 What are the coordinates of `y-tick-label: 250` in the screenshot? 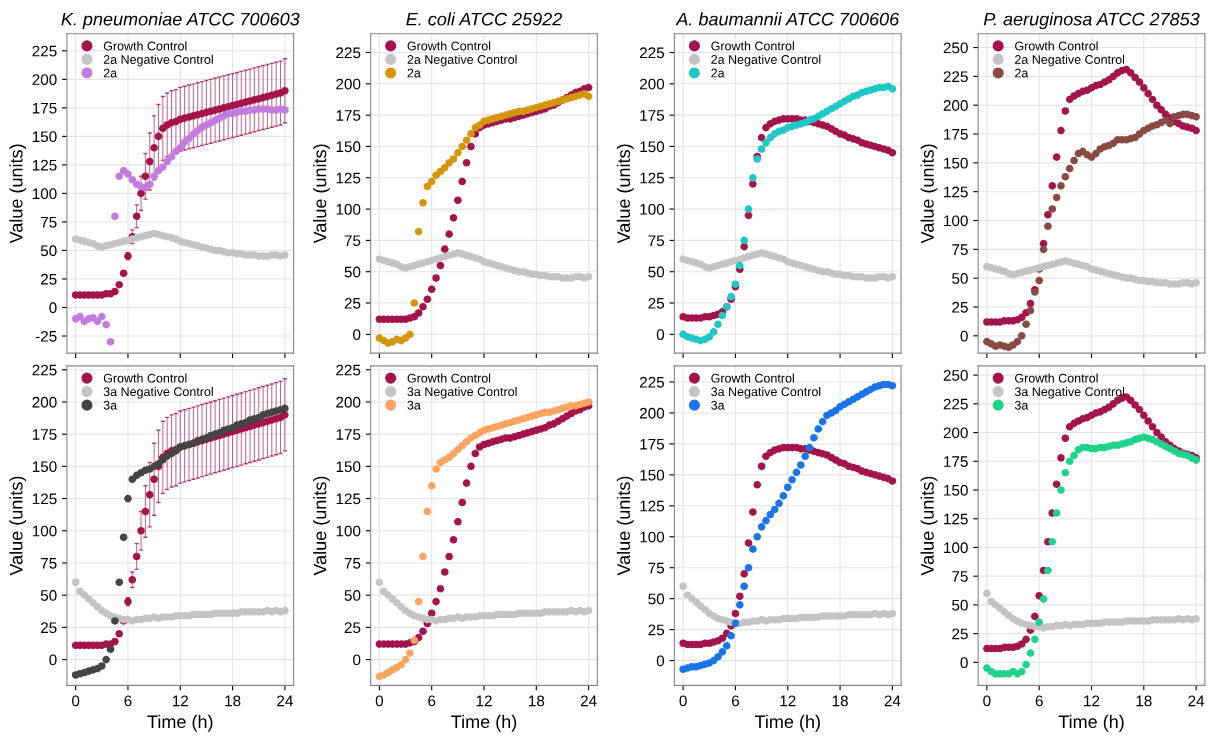 It's located at (955, 48).